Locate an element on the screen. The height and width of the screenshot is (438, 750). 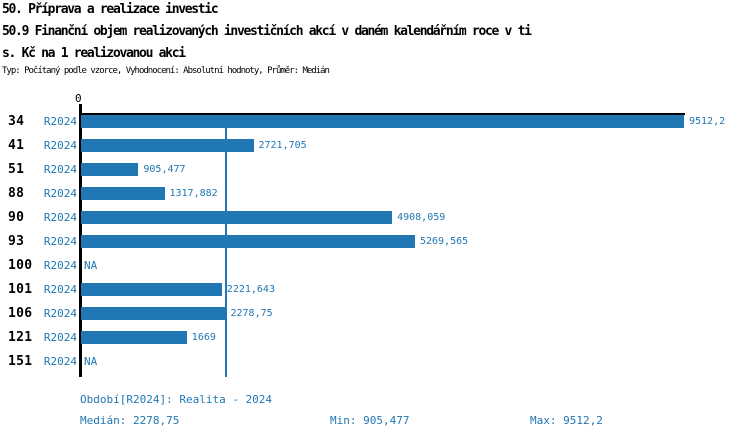
y-axis-line is located at coordinates (80, 240).